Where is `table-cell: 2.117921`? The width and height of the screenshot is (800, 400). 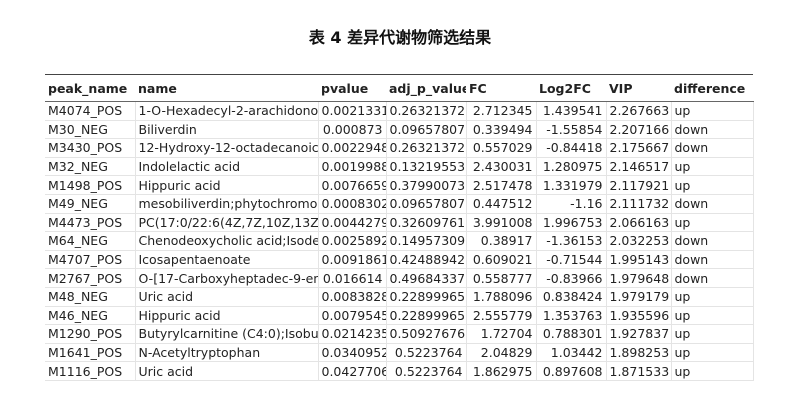
table-cell: 2.117921 is located at coordinates (639, 185).